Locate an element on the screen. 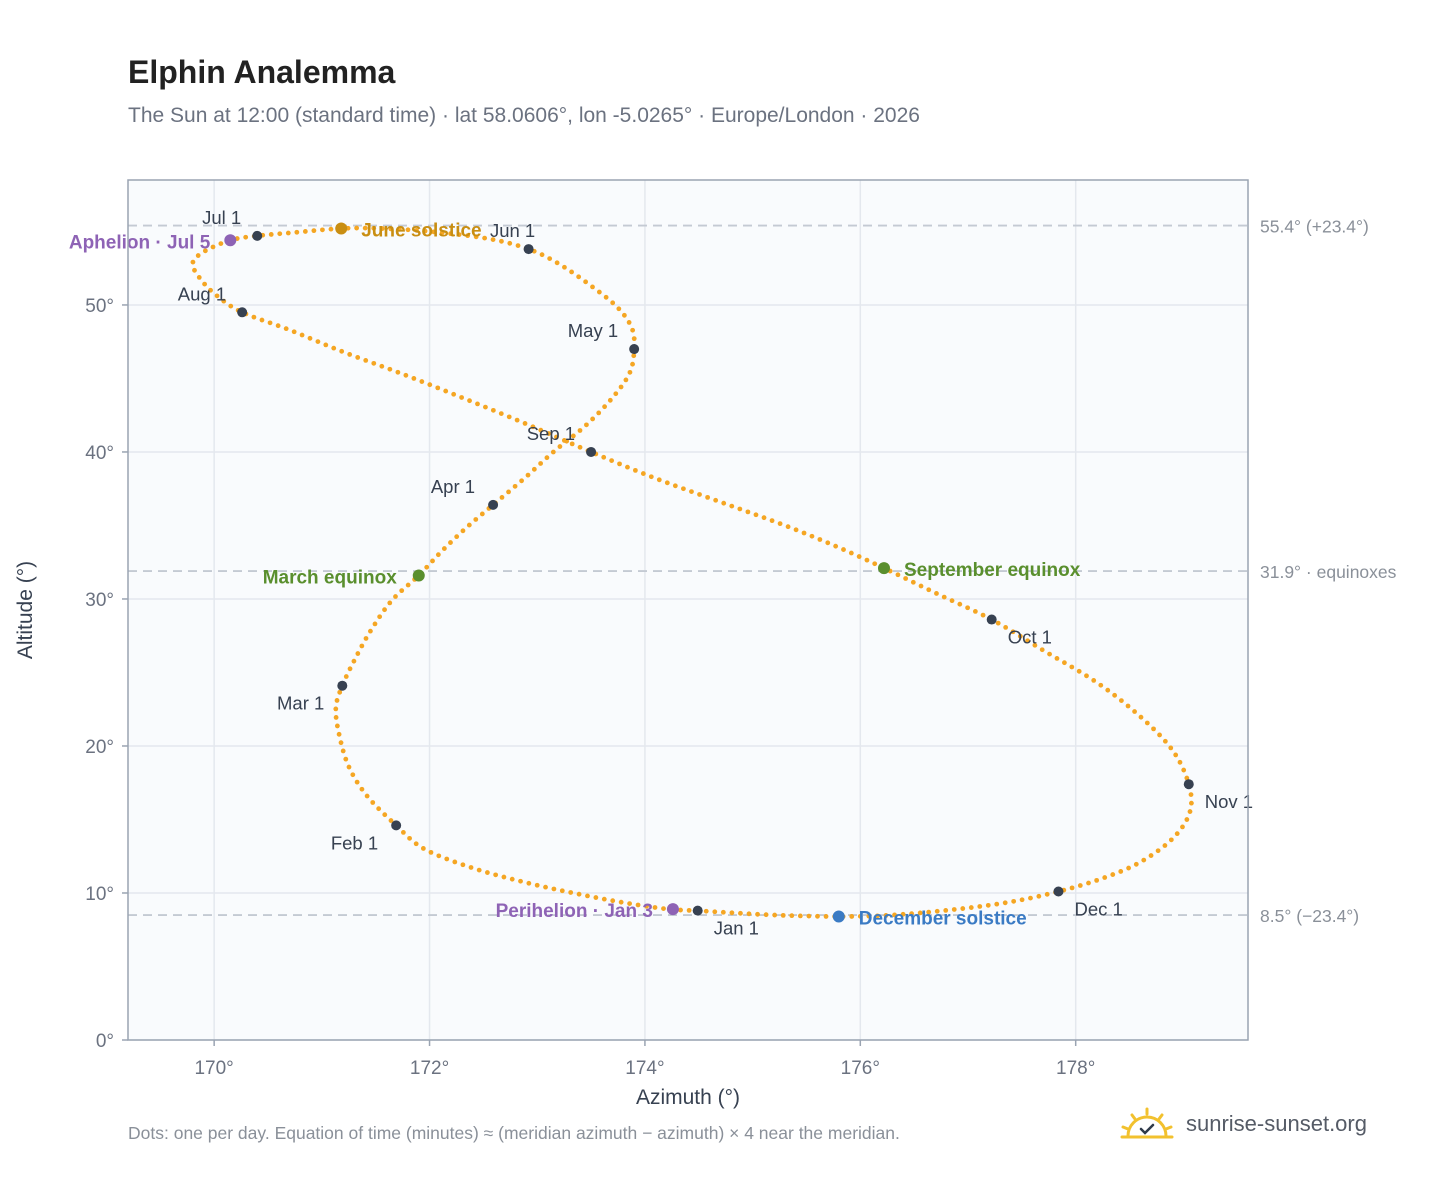 The image size is (1448, 1188). y-tick-label: 10° is located at coordinates (99, 894).